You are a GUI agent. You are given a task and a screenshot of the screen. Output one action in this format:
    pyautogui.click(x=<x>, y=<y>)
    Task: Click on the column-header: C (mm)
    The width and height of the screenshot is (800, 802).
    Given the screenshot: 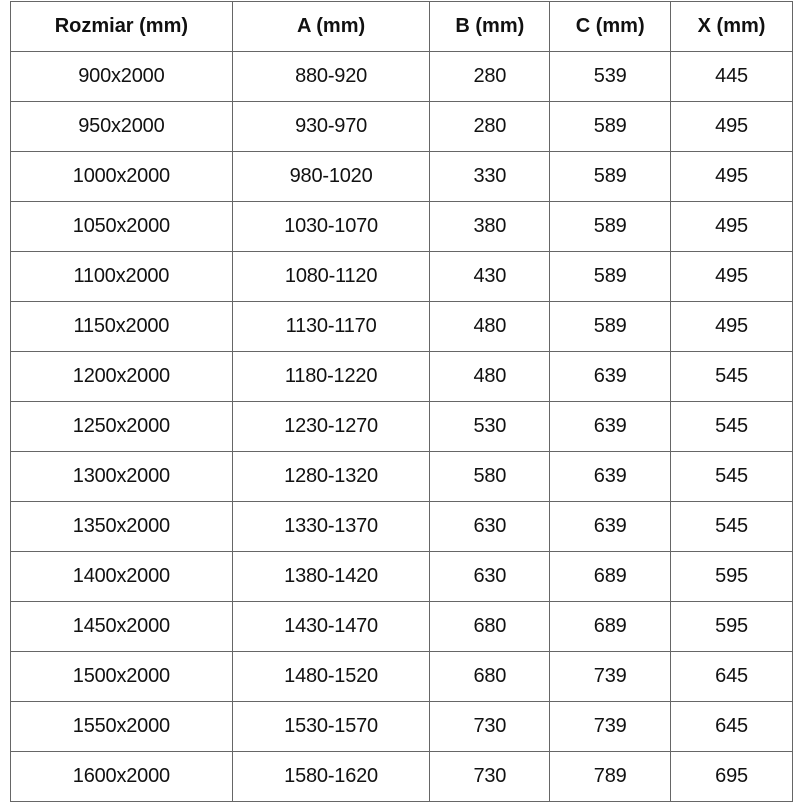 What is the action you would take?
    pyautogui.click(x=610, y=26)
    